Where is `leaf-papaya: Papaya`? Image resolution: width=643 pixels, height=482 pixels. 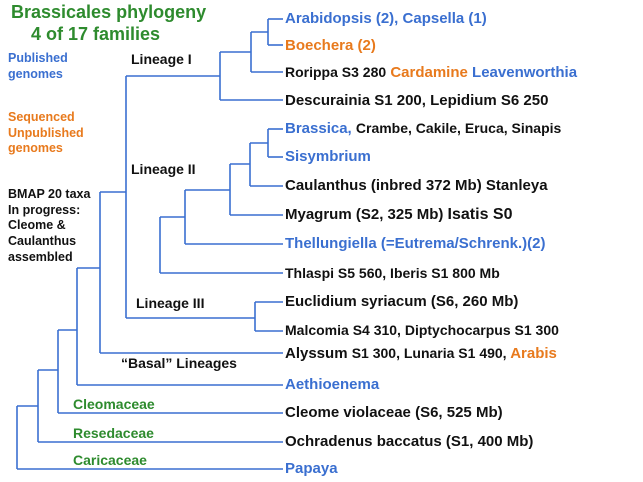 leaf-papaya: Papaya is located at coordinates (311, 468).